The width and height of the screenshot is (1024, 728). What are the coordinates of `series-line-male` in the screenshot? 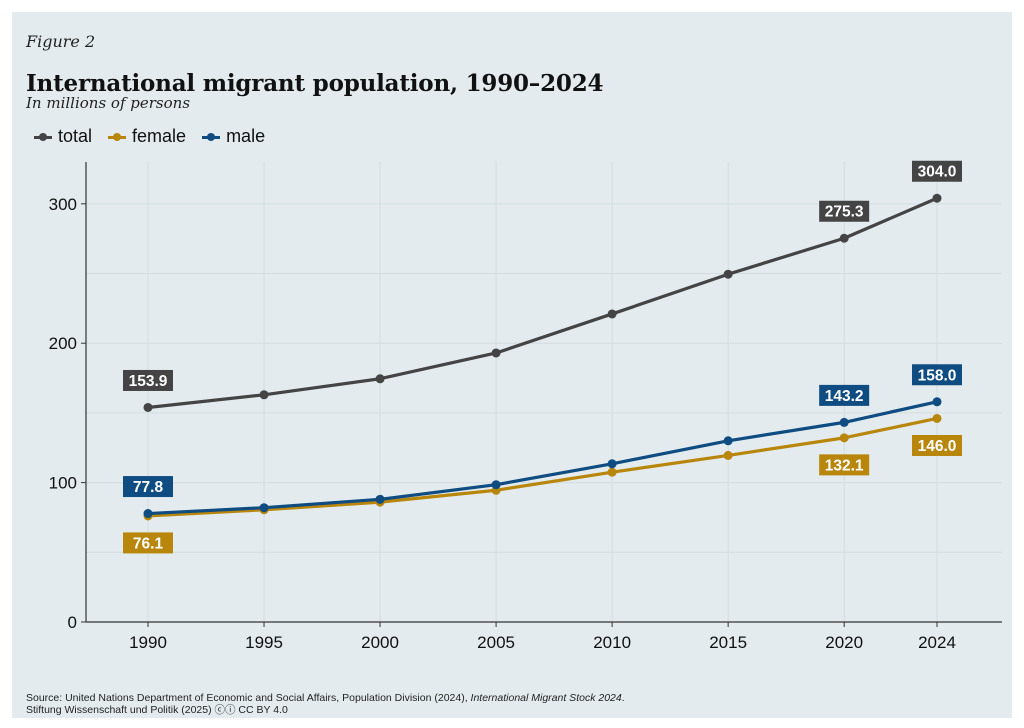 It's located at (542, 458).